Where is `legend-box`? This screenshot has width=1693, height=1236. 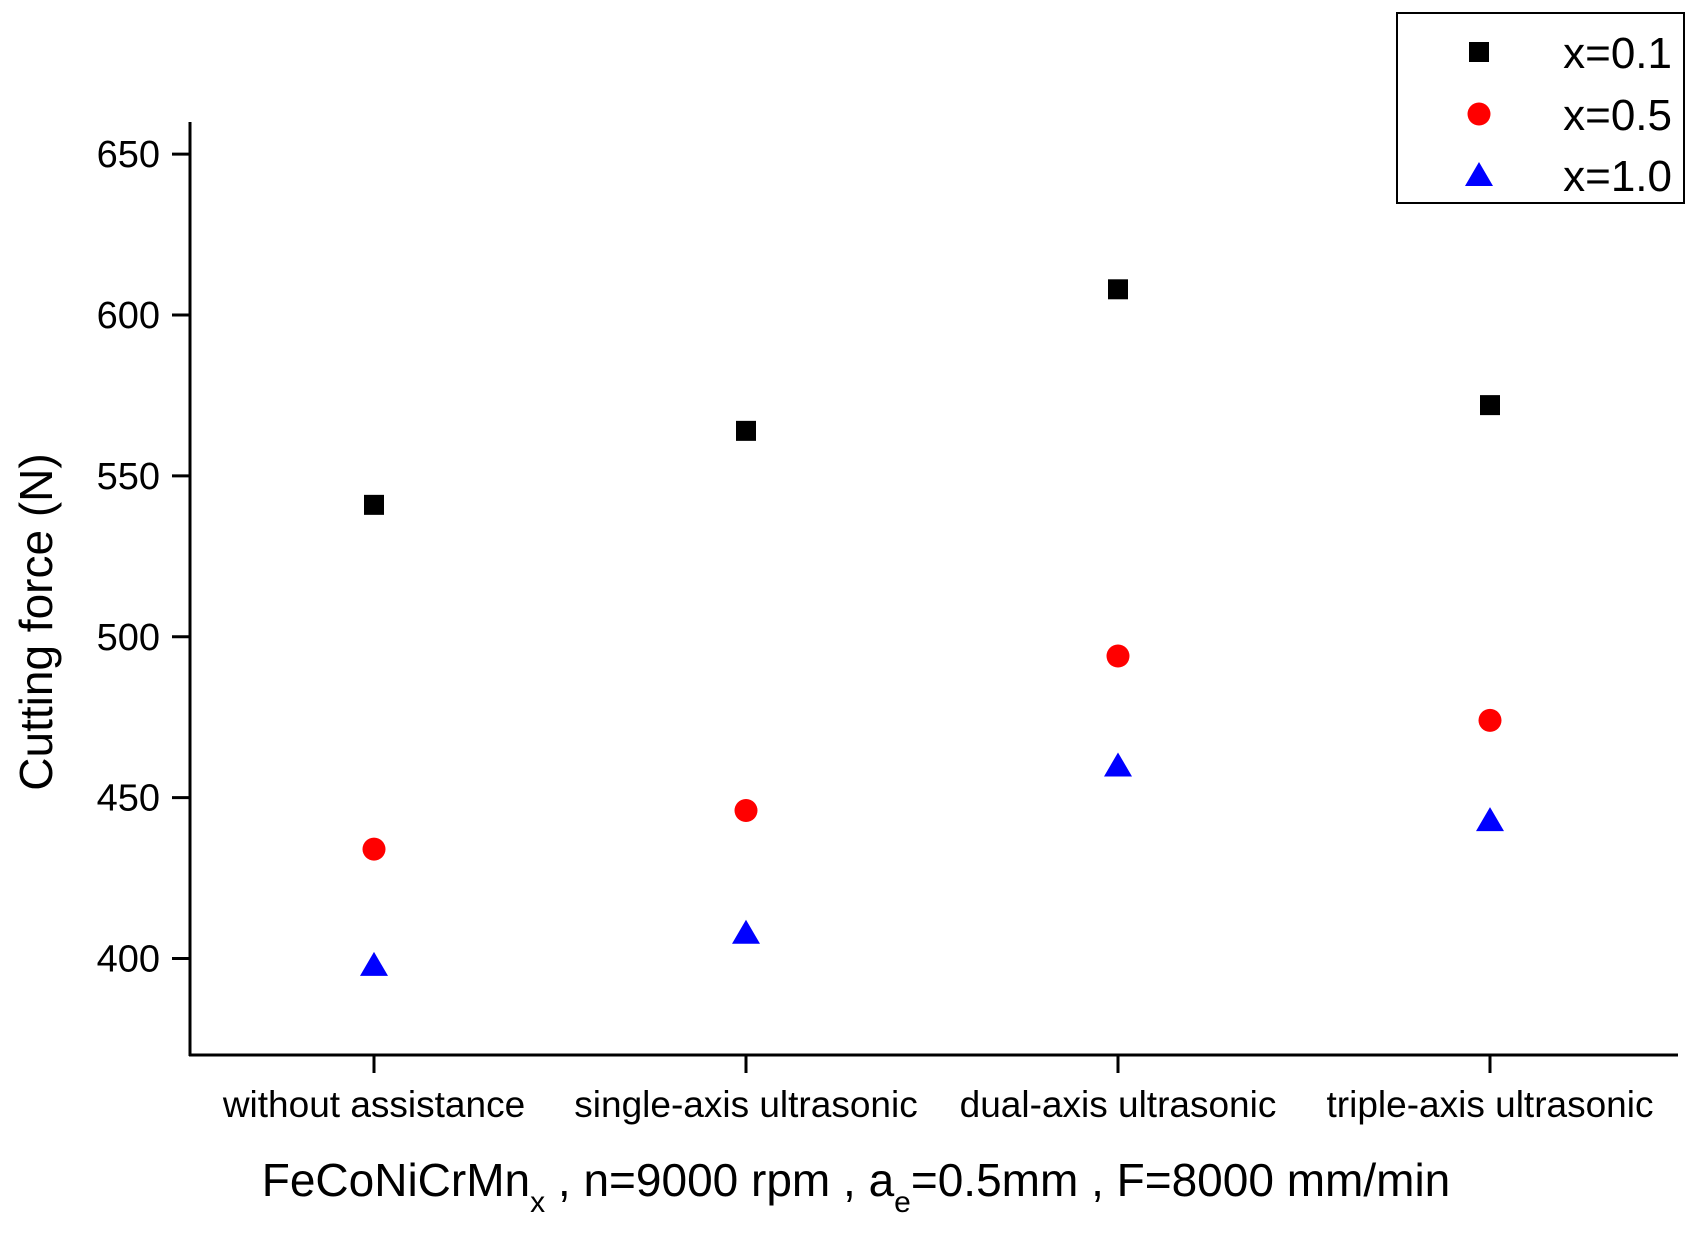
legend-box is located at coordinates (1540, 108).